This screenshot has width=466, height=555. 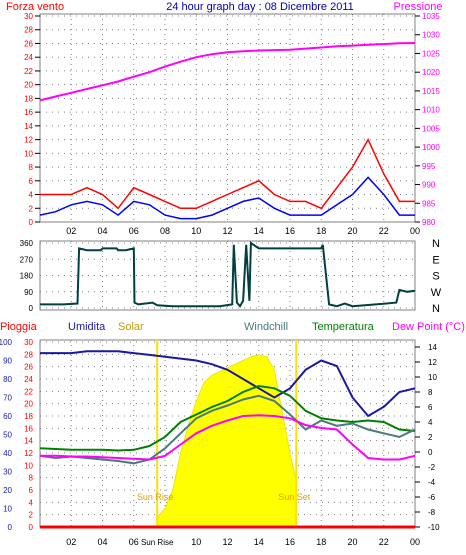 I want to click on y-right-tick-label: 1025, so click(x=431, y=53).